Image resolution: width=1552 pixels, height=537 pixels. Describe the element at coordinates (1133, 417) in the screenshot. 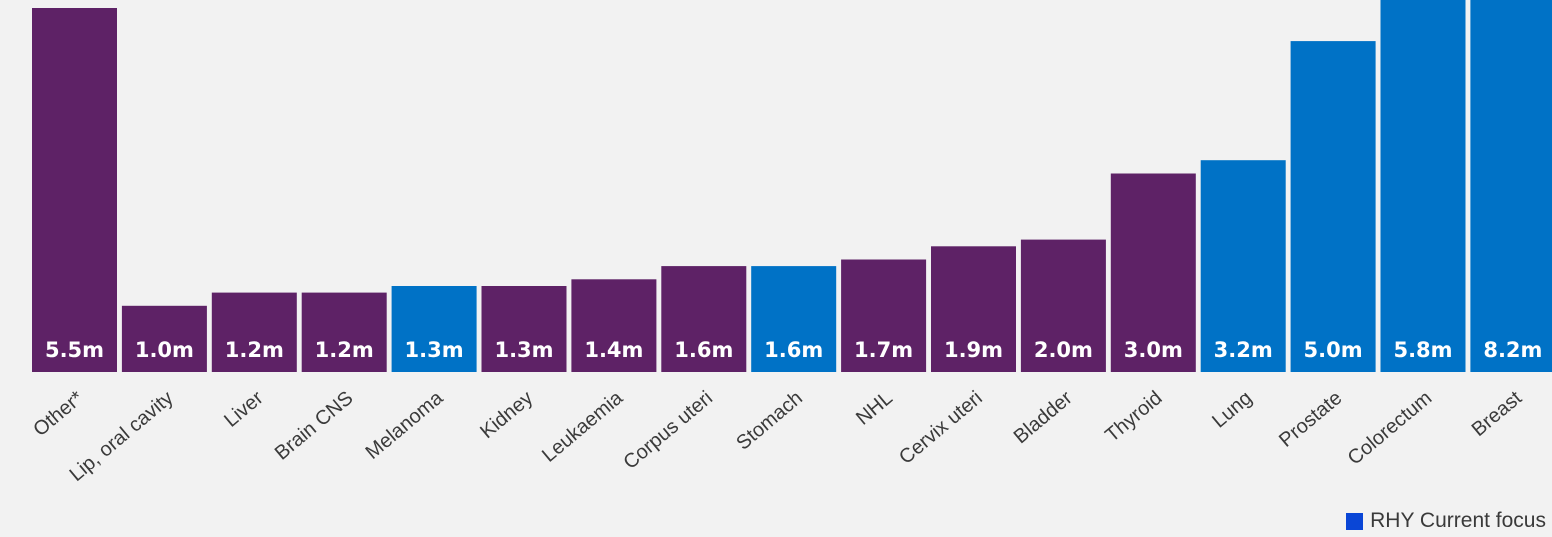

I see `x-tick-label: Thyroid` at that location.